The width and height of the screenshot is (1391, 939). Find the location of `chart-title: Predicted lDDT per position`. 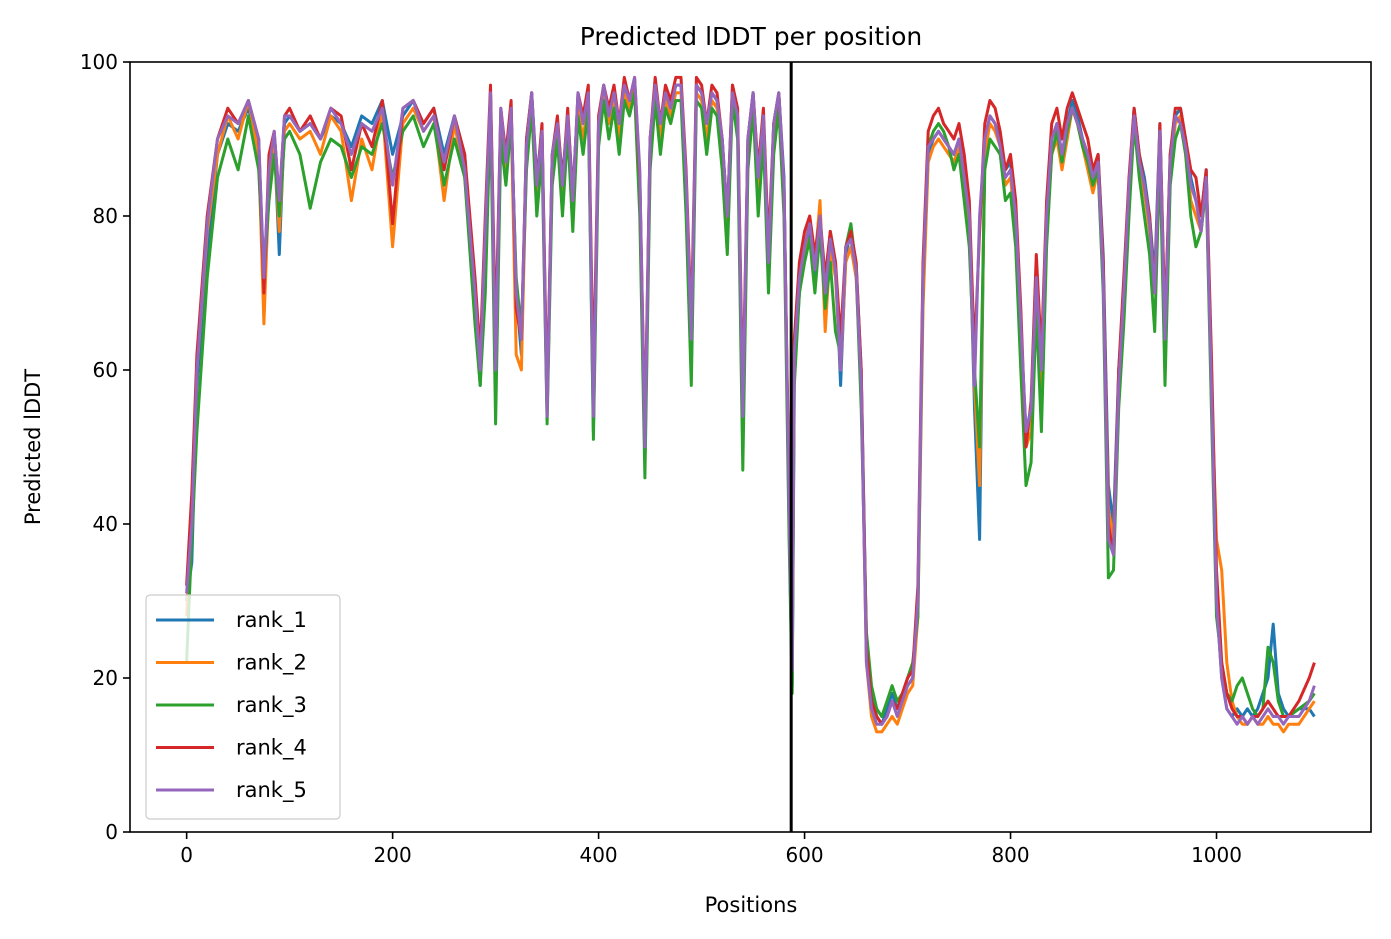

chart-title: Predicted lDDT per position is located at coordinates (751, 36).